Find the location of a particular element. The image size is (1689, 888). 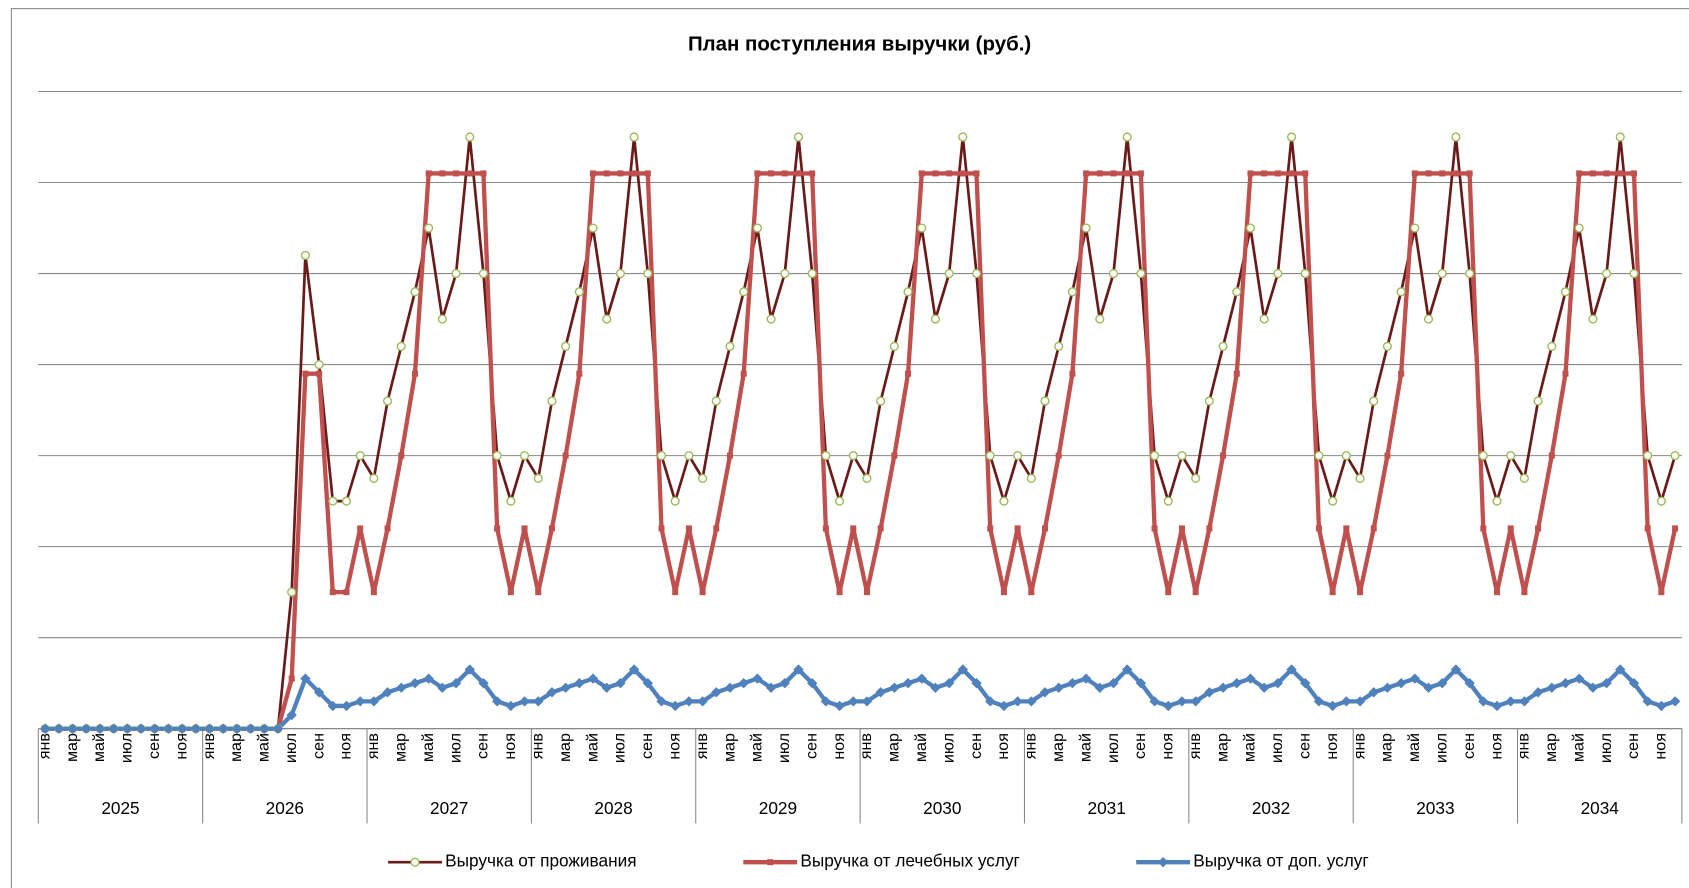

legend-label: Выручка от лечебных услуг is located at coordinates (909, 861).